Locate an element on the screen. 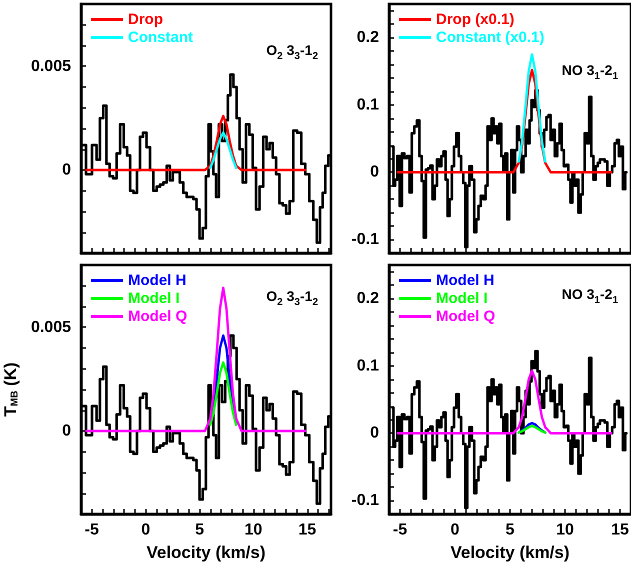  legend-label: Constant (x0.1) is located at coordinates (490, 37).